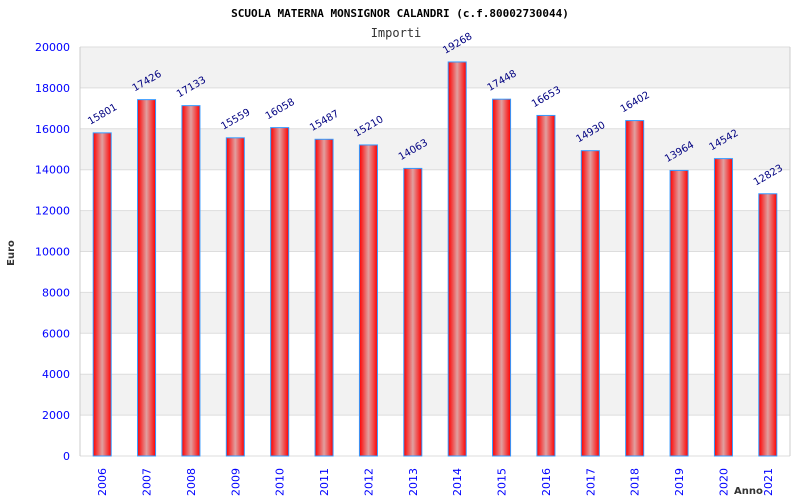 The image size is (800, 500). What do you see at coordinates (235, 482) in the screenshot?
I see `x-tick-label: 2009` at bounding box center [235, 482].